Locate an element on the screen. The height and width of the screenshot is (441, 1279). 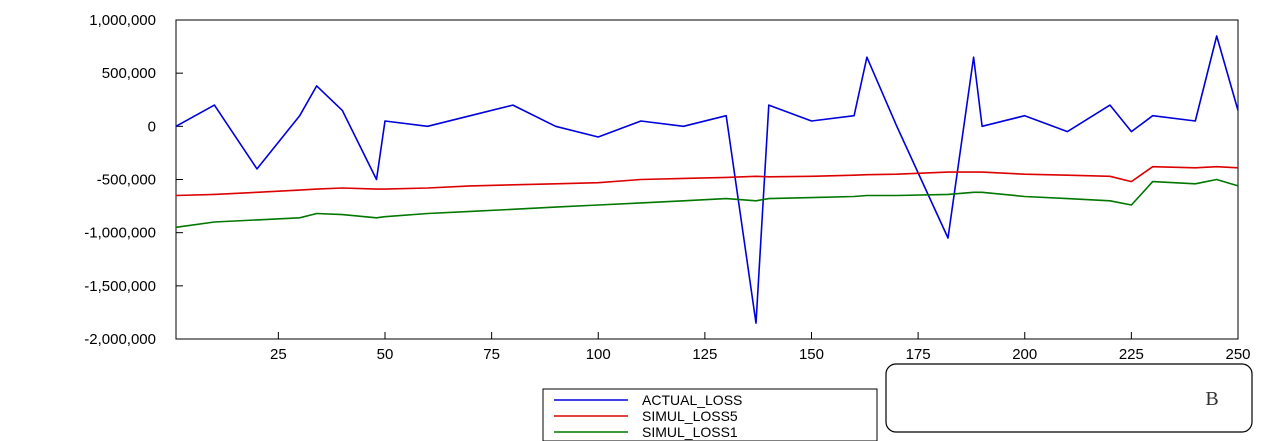
x-tick-label: 175 is located at coordinates (918, 354).